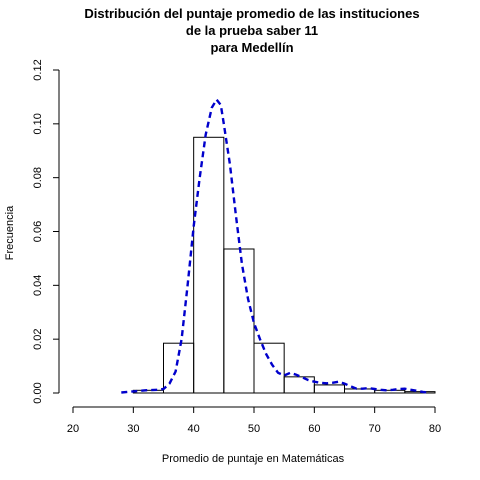  What do you see at coordinates (10, 232) in the screenshot?
I see `y-axis-label: Frecuencia` at bounding box center [10, 232].